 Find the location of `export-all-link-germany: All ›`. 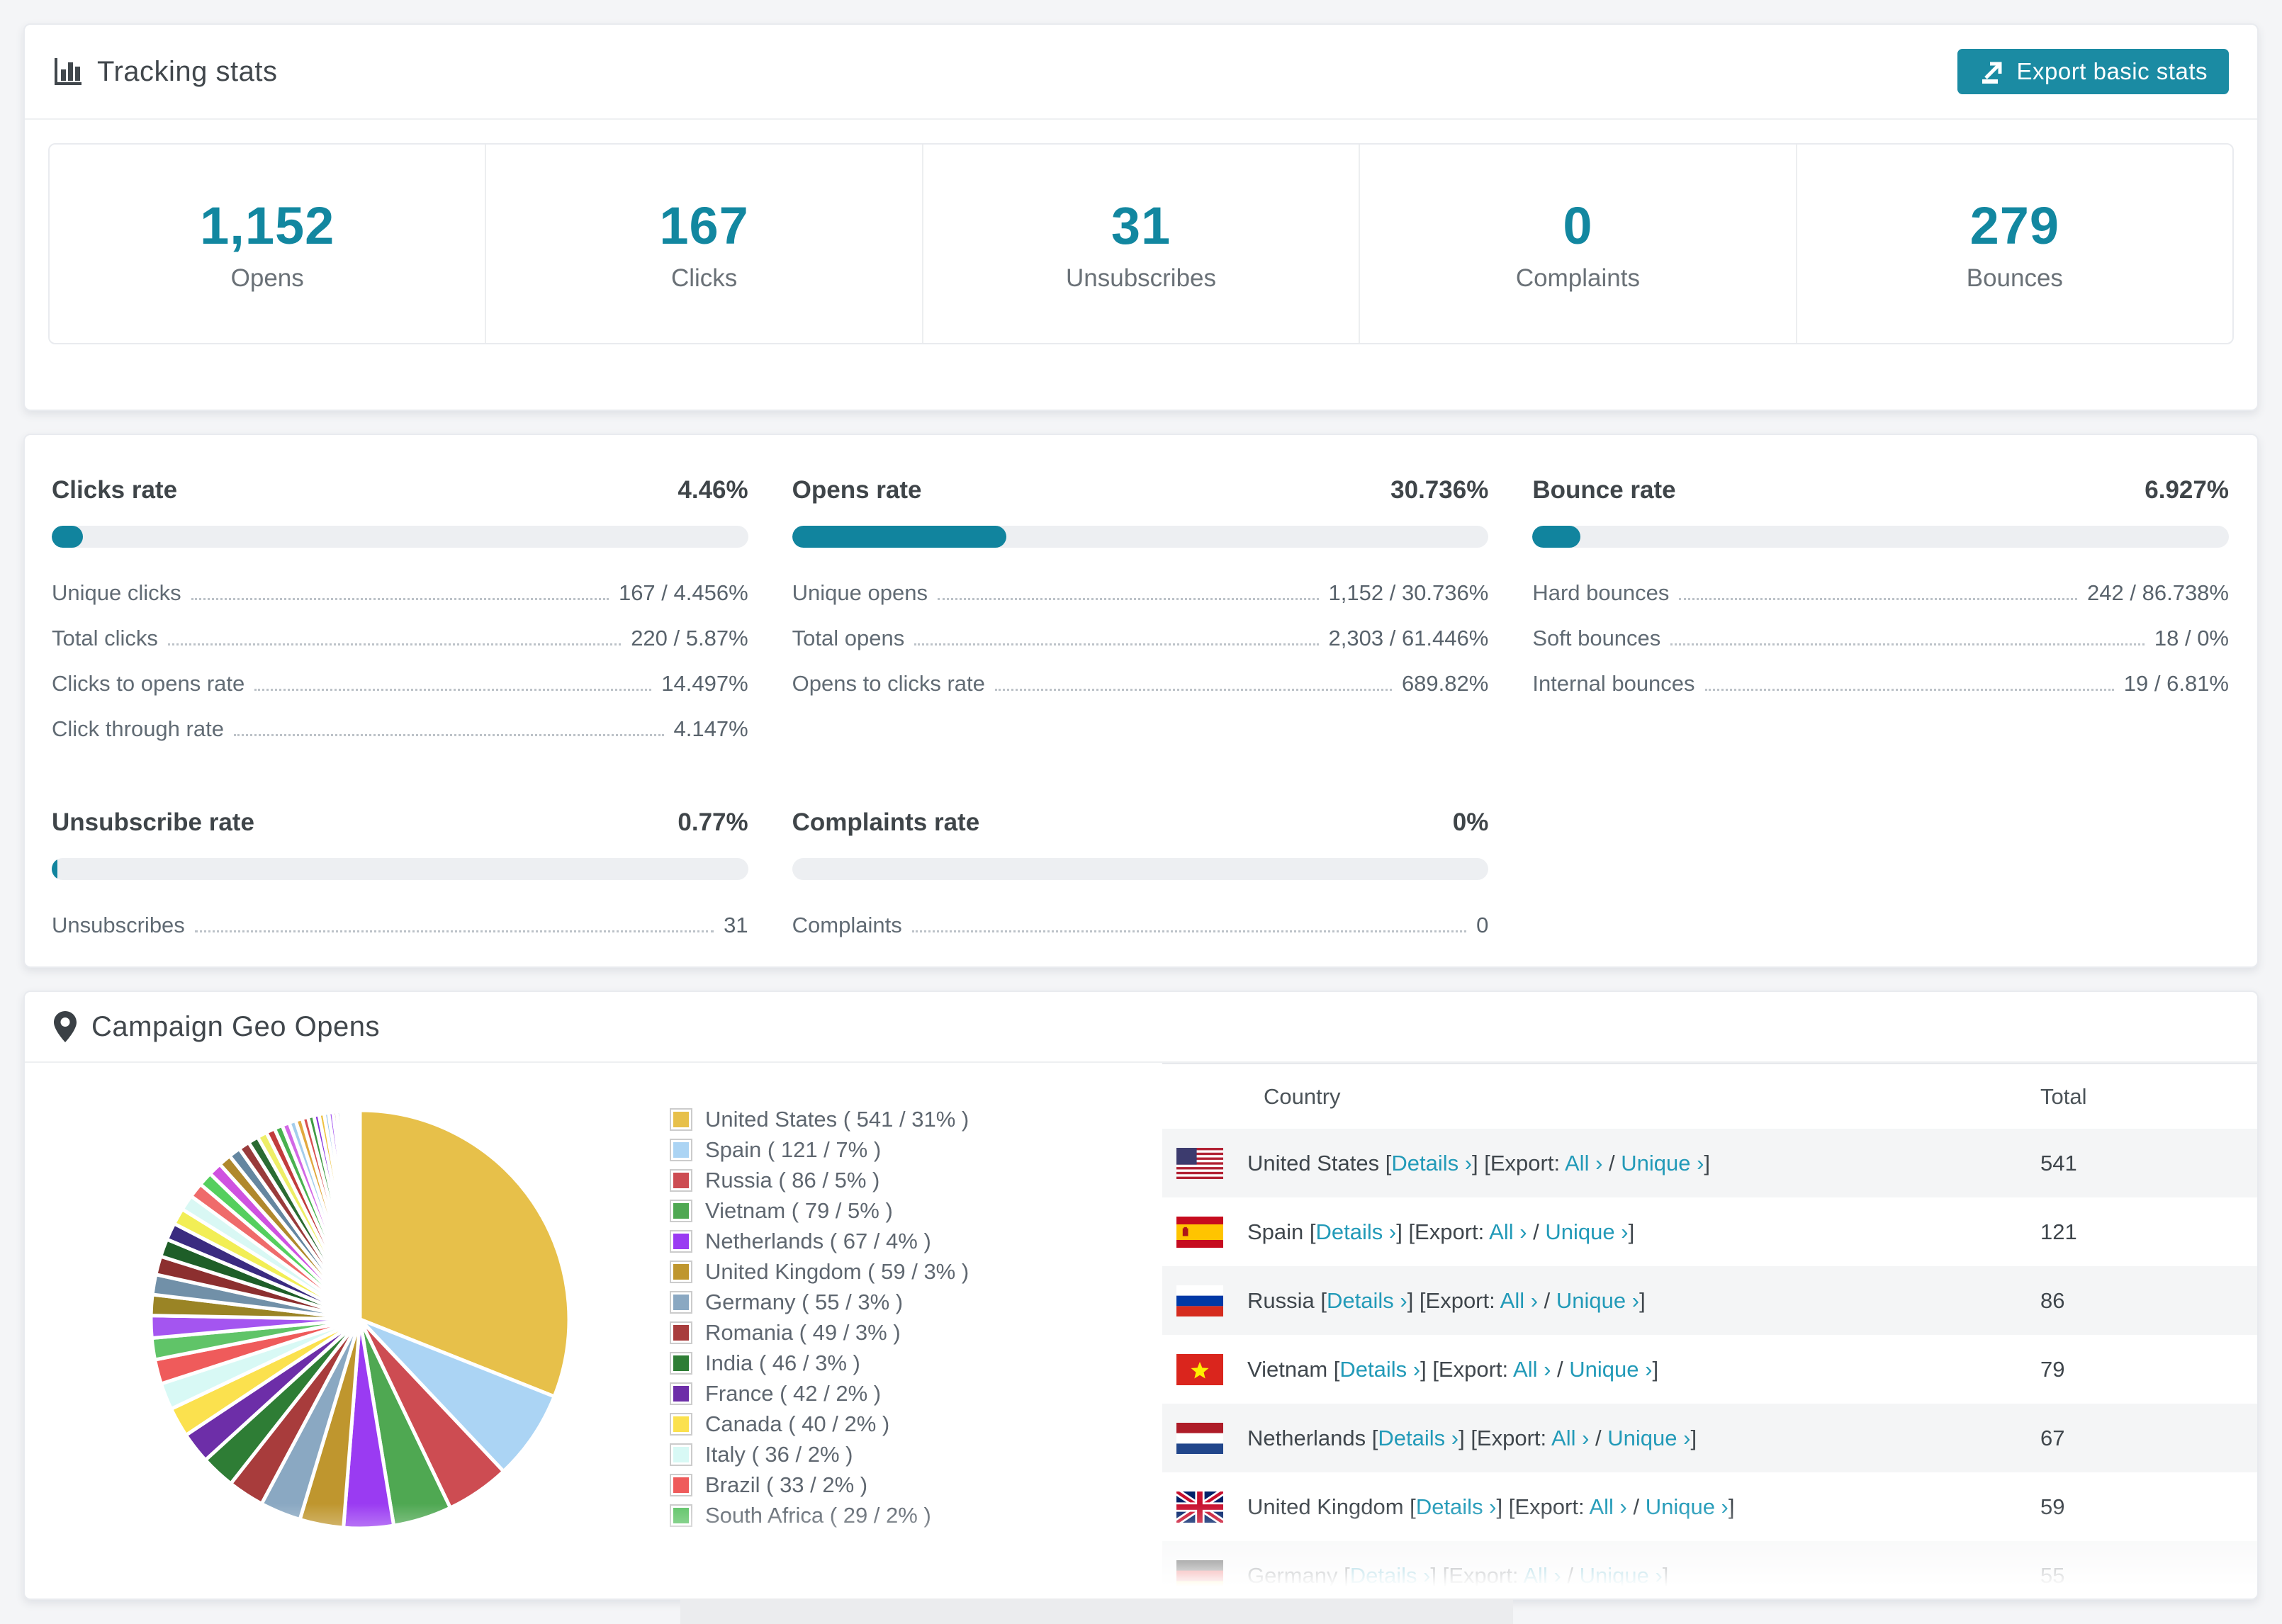

export-all-link-germany: All › is located at coordinates (1542, 1575).